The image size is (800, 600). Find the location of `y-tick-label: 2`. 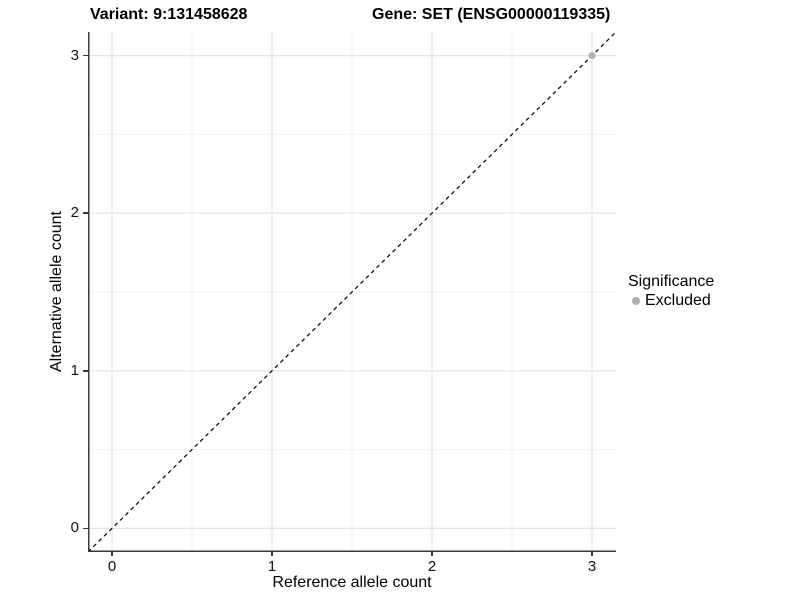

y-tick-label: 2 is located at coordinates (74, 213).